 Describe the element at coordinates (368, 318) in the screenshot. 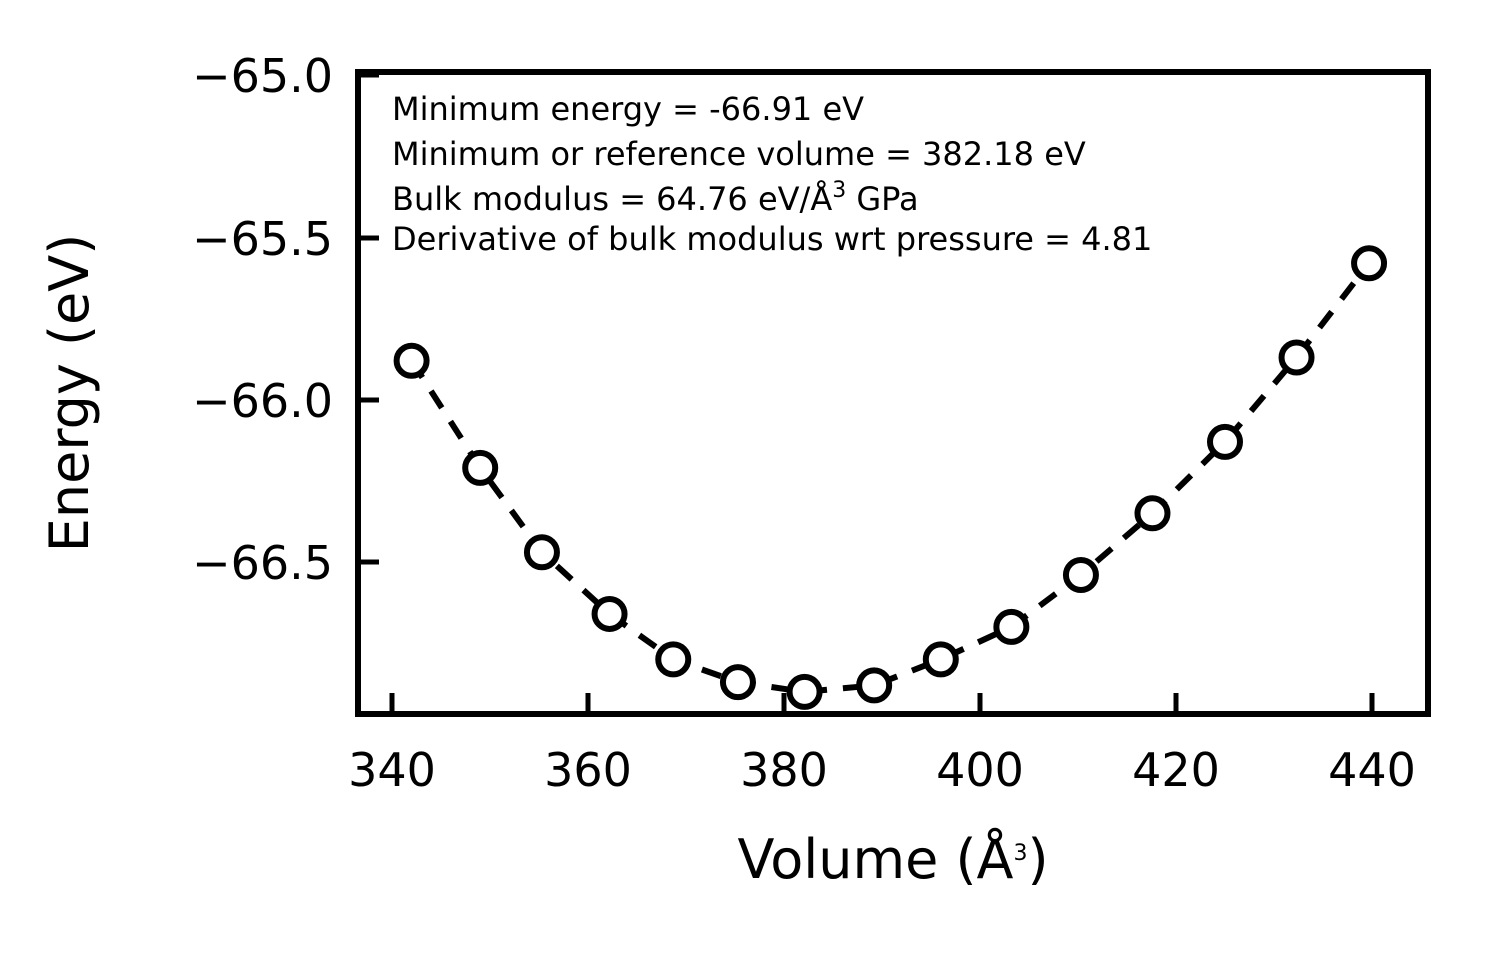

I see `y-axis-ticks` at that location.